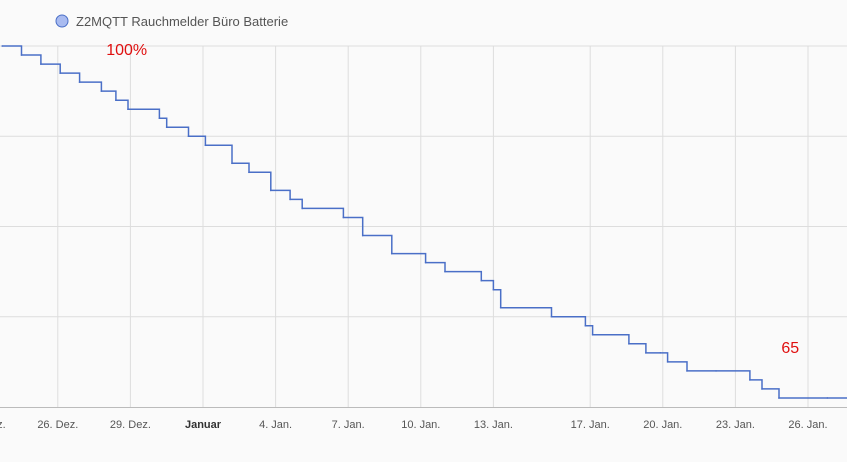 The height and width of the screenshot is (462, 847). Describe the element at coordinates (203, 425) in the screenshot. I see `x-tick-label: Januar` at that location.